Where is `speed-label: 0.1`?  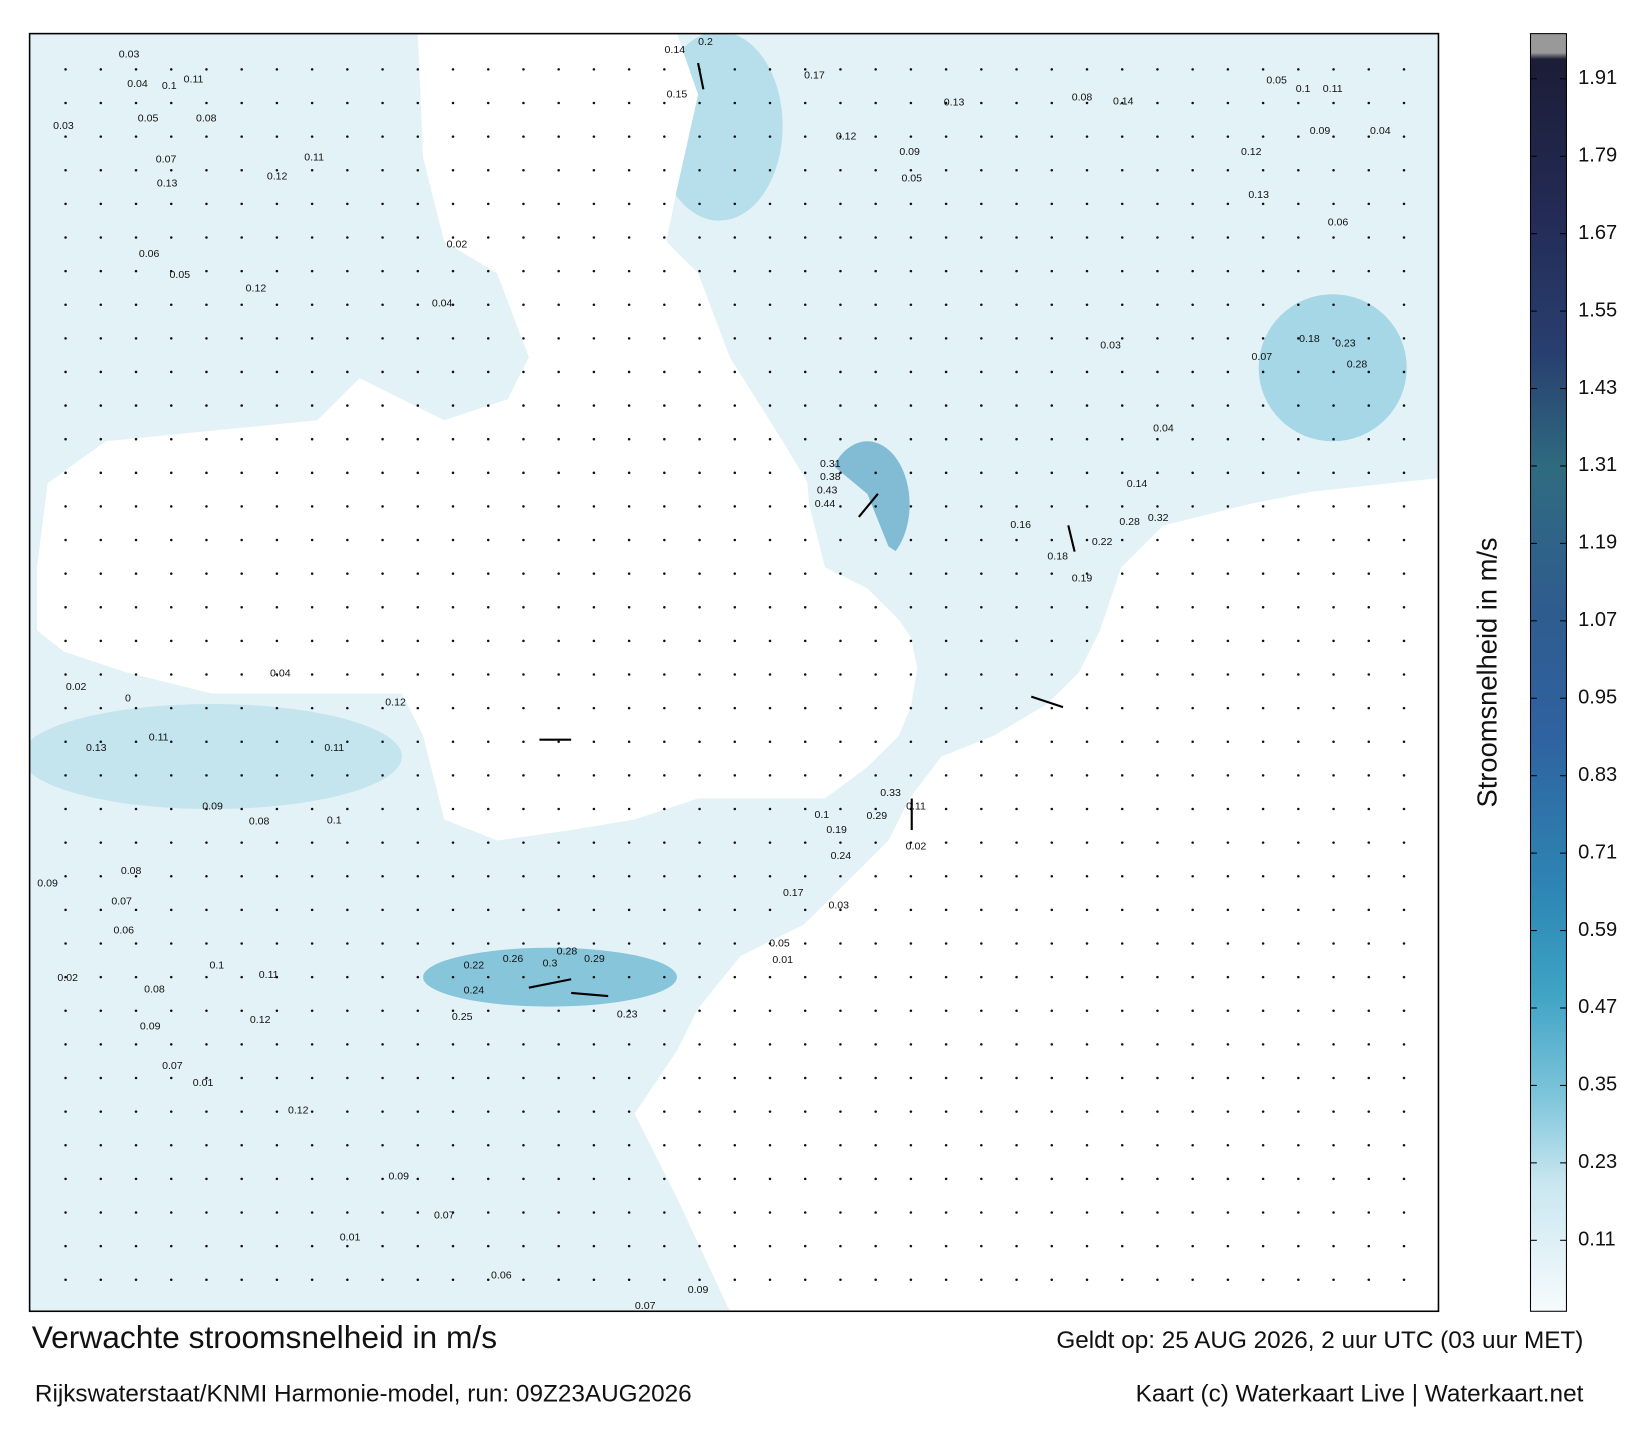 speed-label: 0.1 is located at coordinates (169, 86).